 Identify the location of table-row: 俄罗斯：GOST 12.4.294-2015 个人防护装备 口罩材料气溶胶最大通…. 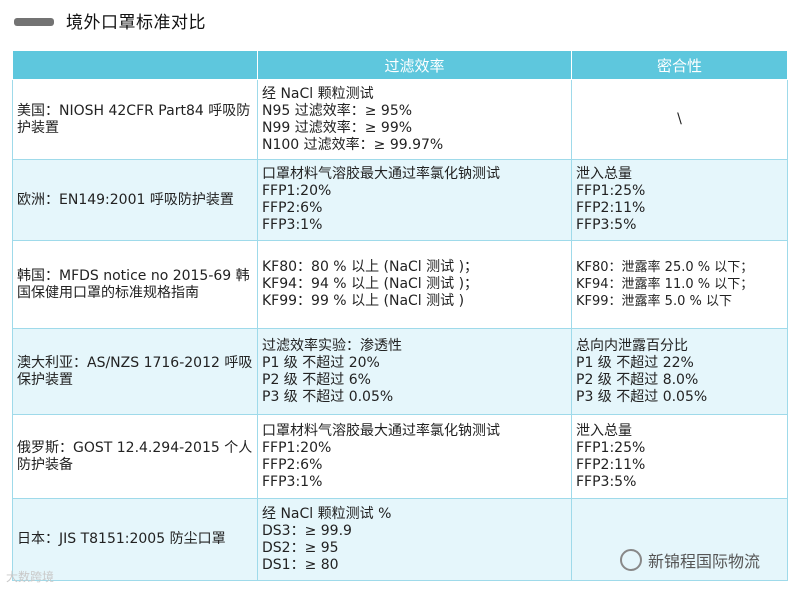
(400, 456).